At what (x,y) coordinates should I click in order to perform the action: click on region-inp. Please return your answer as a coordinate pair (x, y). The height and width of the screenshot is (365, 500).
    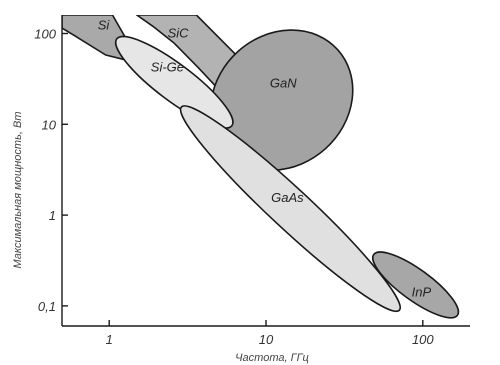
    Looking at the image, I should click on (416, 285).